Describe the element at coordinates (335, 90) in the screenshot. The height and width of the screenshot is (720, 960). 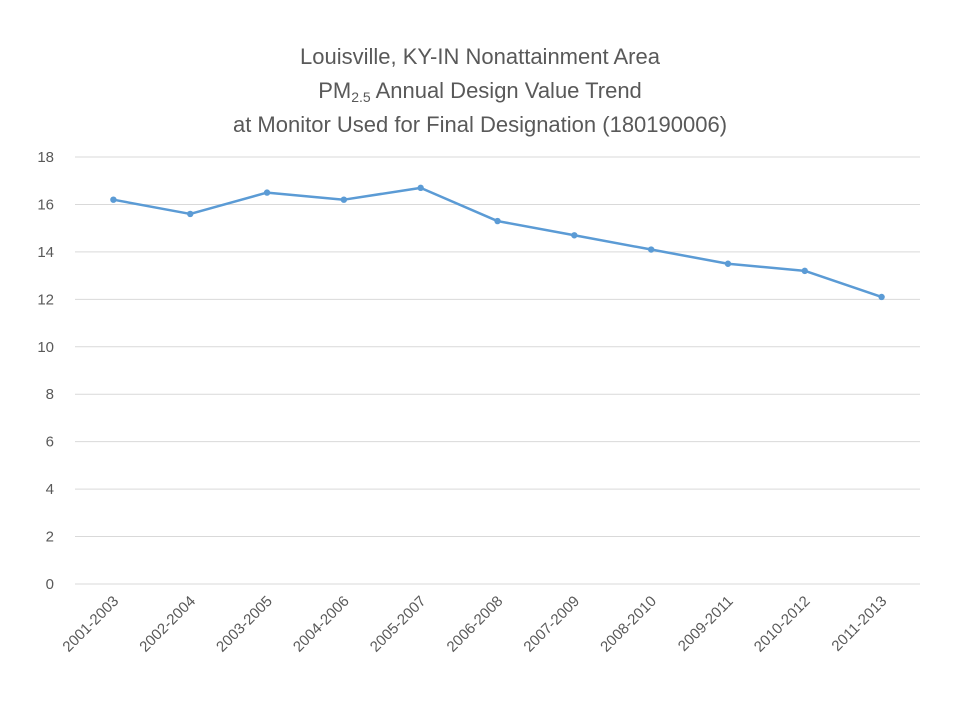
I see `title-pm: PM` at that location.